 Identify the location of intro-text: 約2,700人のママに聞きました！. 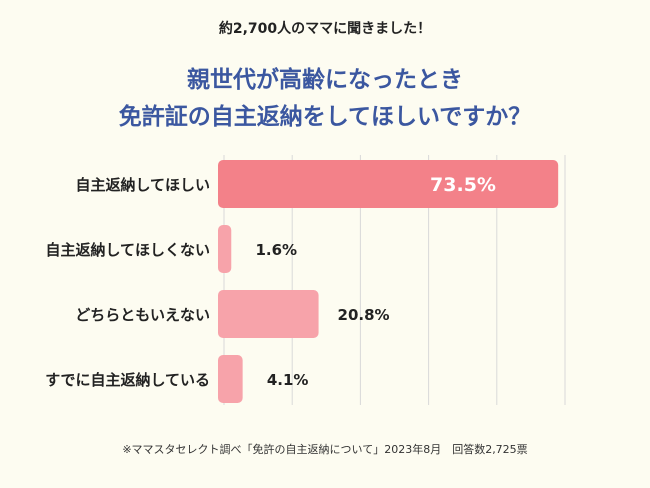
(325, 29).